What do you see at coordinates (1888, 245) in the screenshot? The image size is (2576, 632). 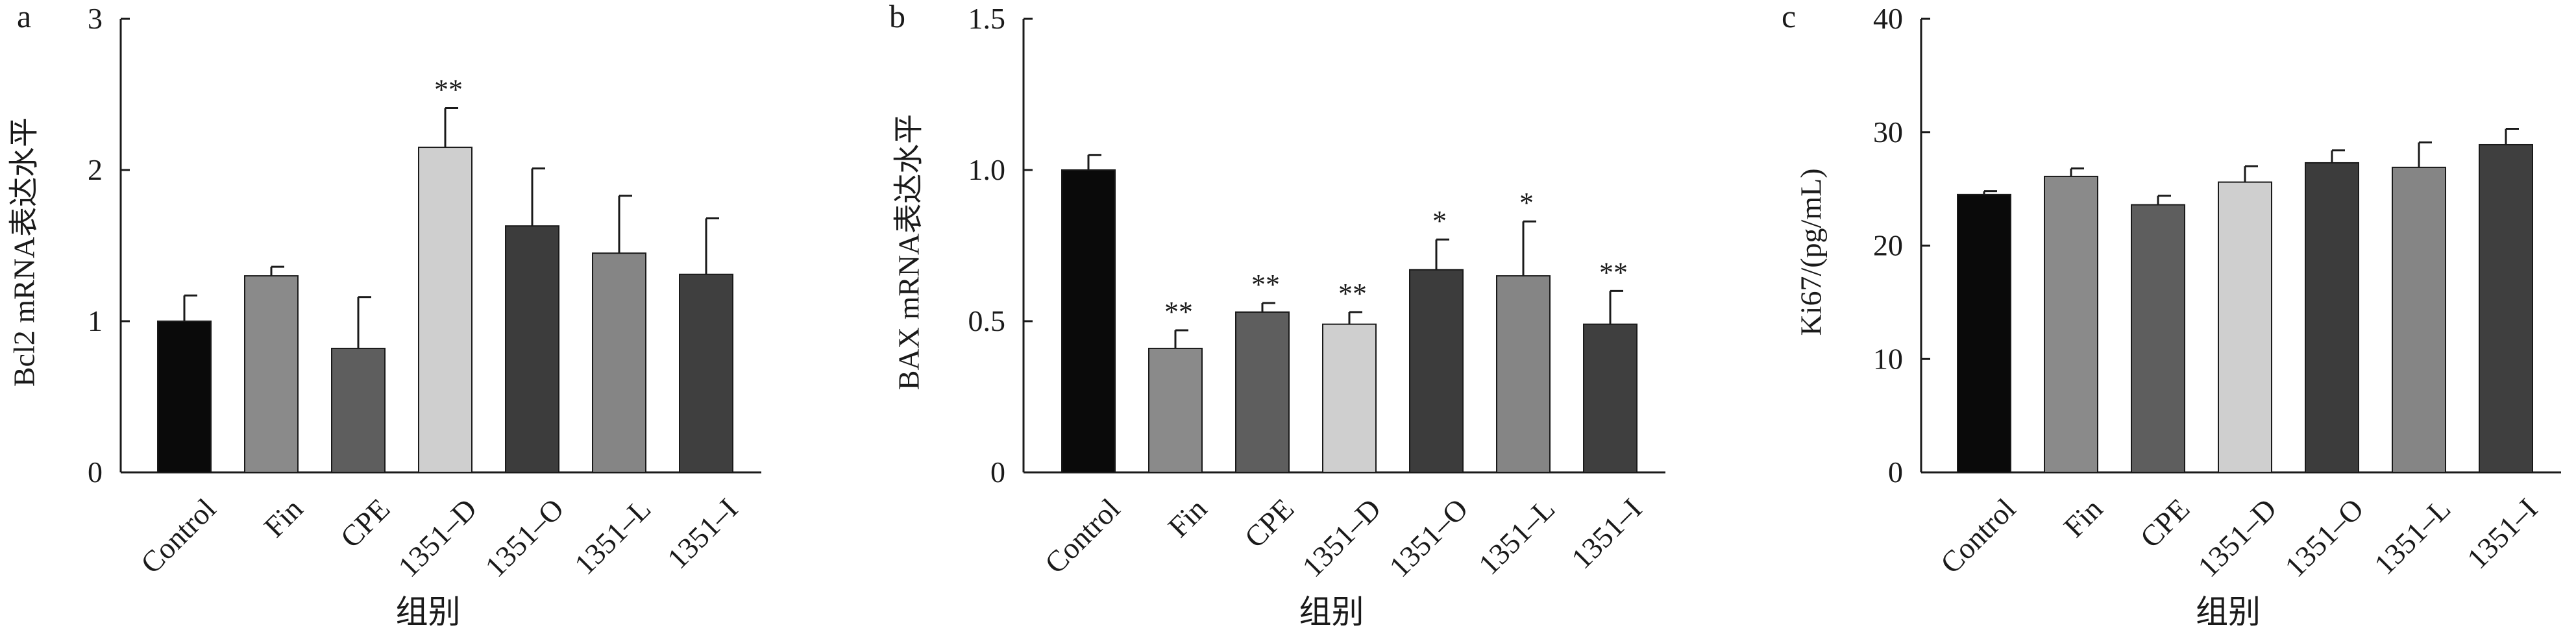 I see `y-tick-label: 20` at bounding box center [1888, 245].